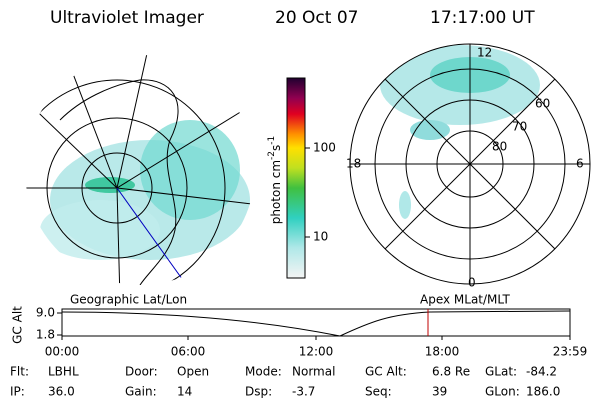 The height and width of the screenshot is (400, 600). I want to click on plot-xticks: 00:00 06:00 12:00 18:00 23:59, so click(316, 347).